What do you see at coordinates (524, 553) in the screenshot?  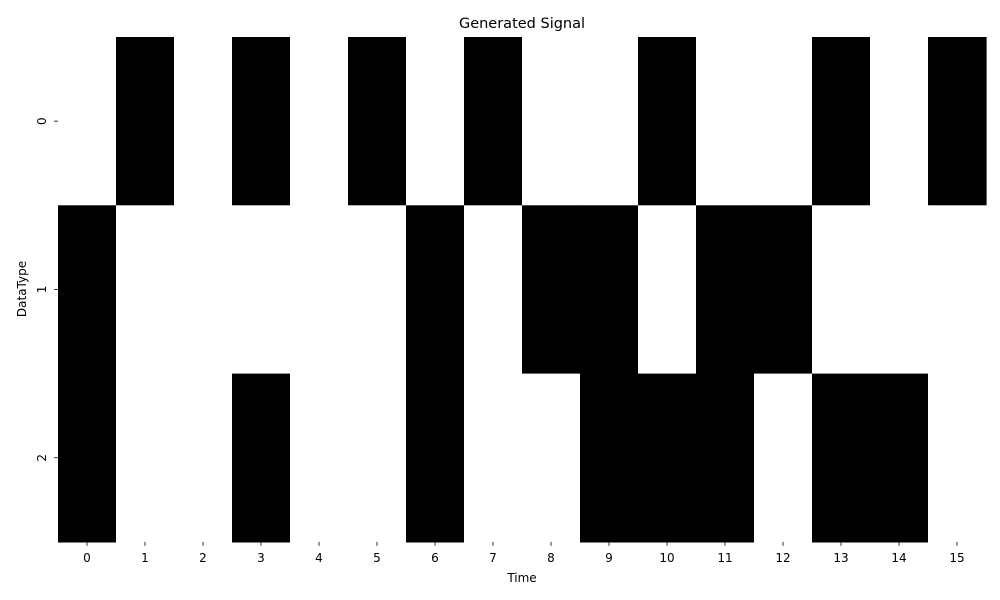 I see `x-axis-ticks: 0 1 2 3 4 5 6 7 8 9 10 11 12 13 14 15` at bounding box center [524, 553].